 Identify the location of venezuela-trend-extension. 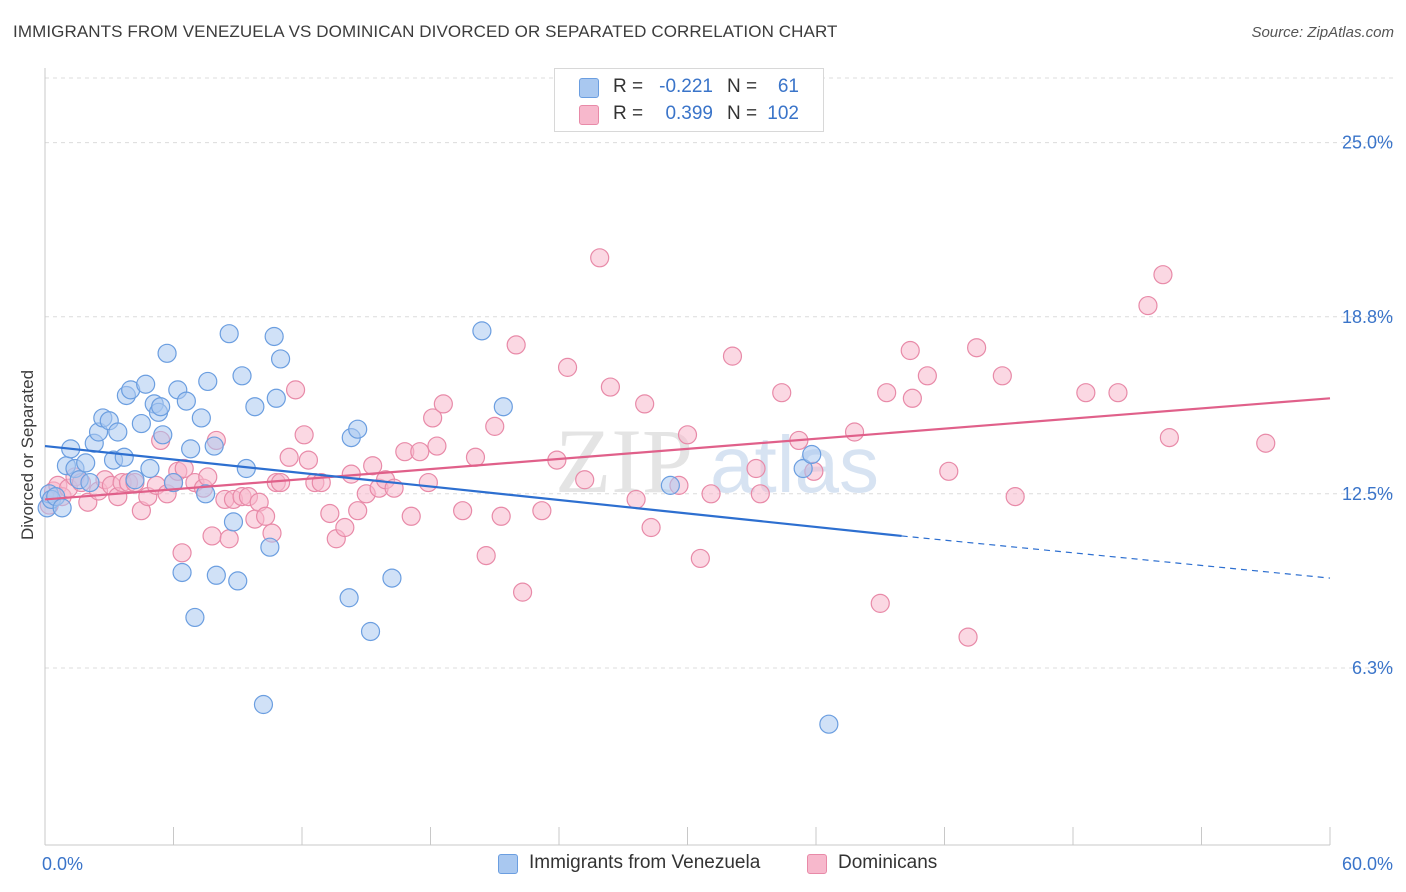
(1116, 557).